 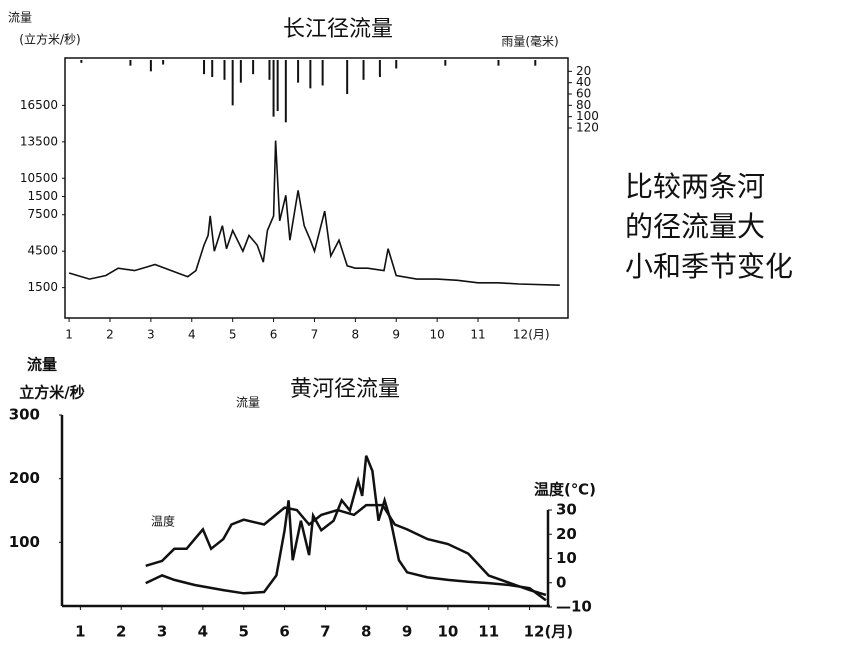 What do you see at coordinates (566, 510) in the screenshot?
I see `y2-tick-label: 30` at bounding box center [566, 510].